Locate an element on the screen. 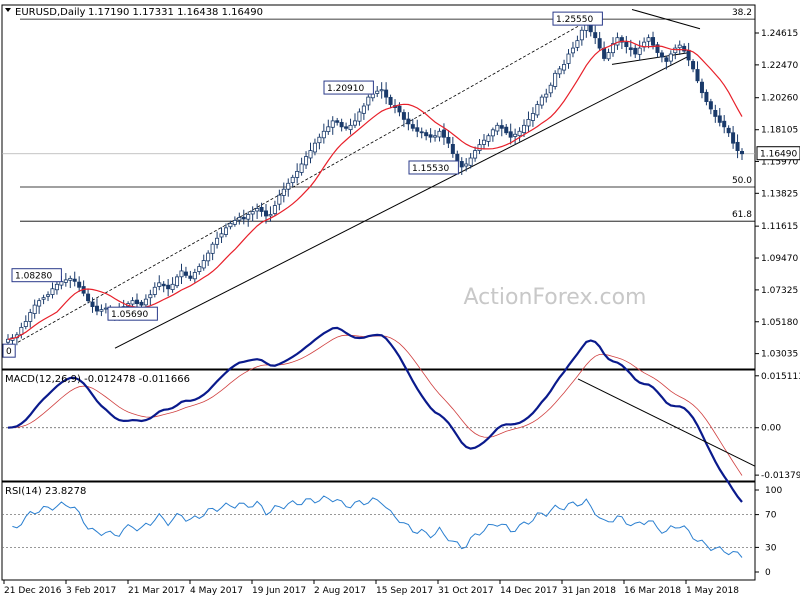 This screenshot has height=600, width=800. x-tick-label: 21 Mar 2017 is located at coordinates (156, 591).